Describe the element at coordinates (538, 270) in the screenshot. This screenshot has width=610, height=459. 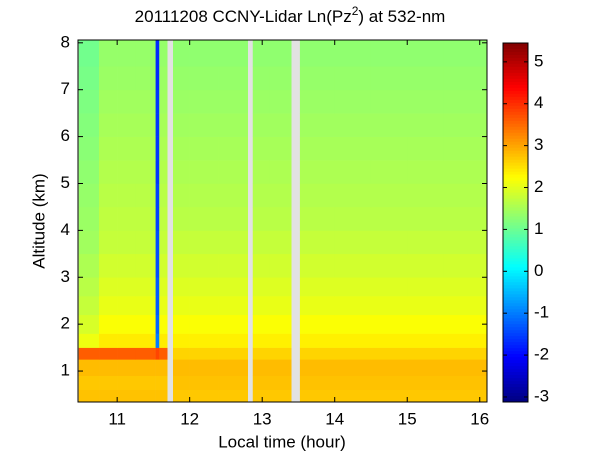
I see `colorbar-tick-label: 0` at that location.